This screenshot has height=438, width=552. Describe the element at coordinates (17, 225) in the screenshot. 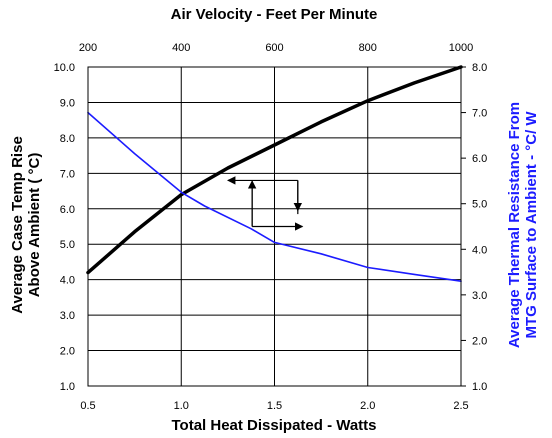

I see `left-axis-title-line-1: Average Case Temp Rise` at that location.